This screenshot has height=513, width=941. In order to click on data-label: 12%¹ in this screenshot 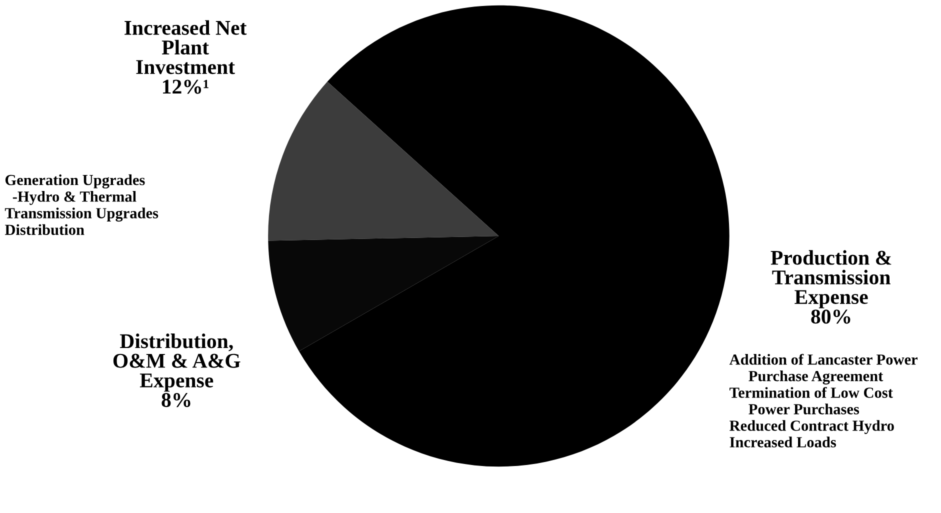, I will do `click(185, 87)`.